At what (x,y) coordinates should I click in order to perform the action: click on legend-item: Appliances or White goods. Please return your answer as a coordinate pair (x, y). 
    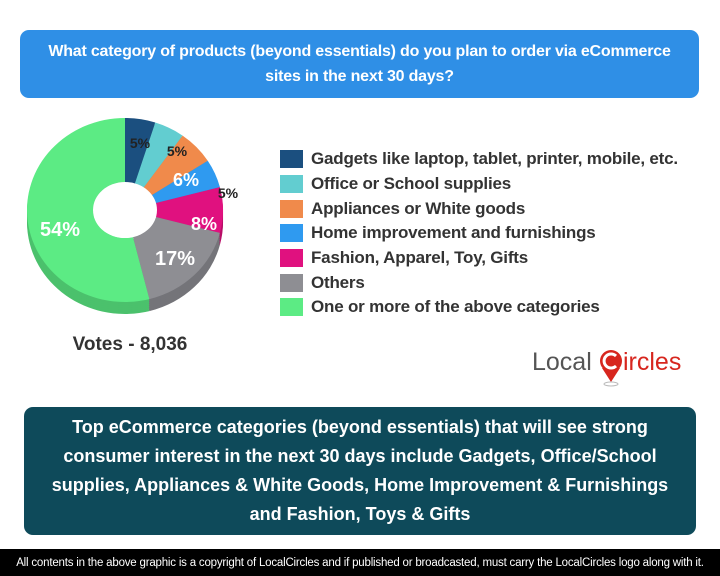
    Looking at the image, I should click on (479, 208).